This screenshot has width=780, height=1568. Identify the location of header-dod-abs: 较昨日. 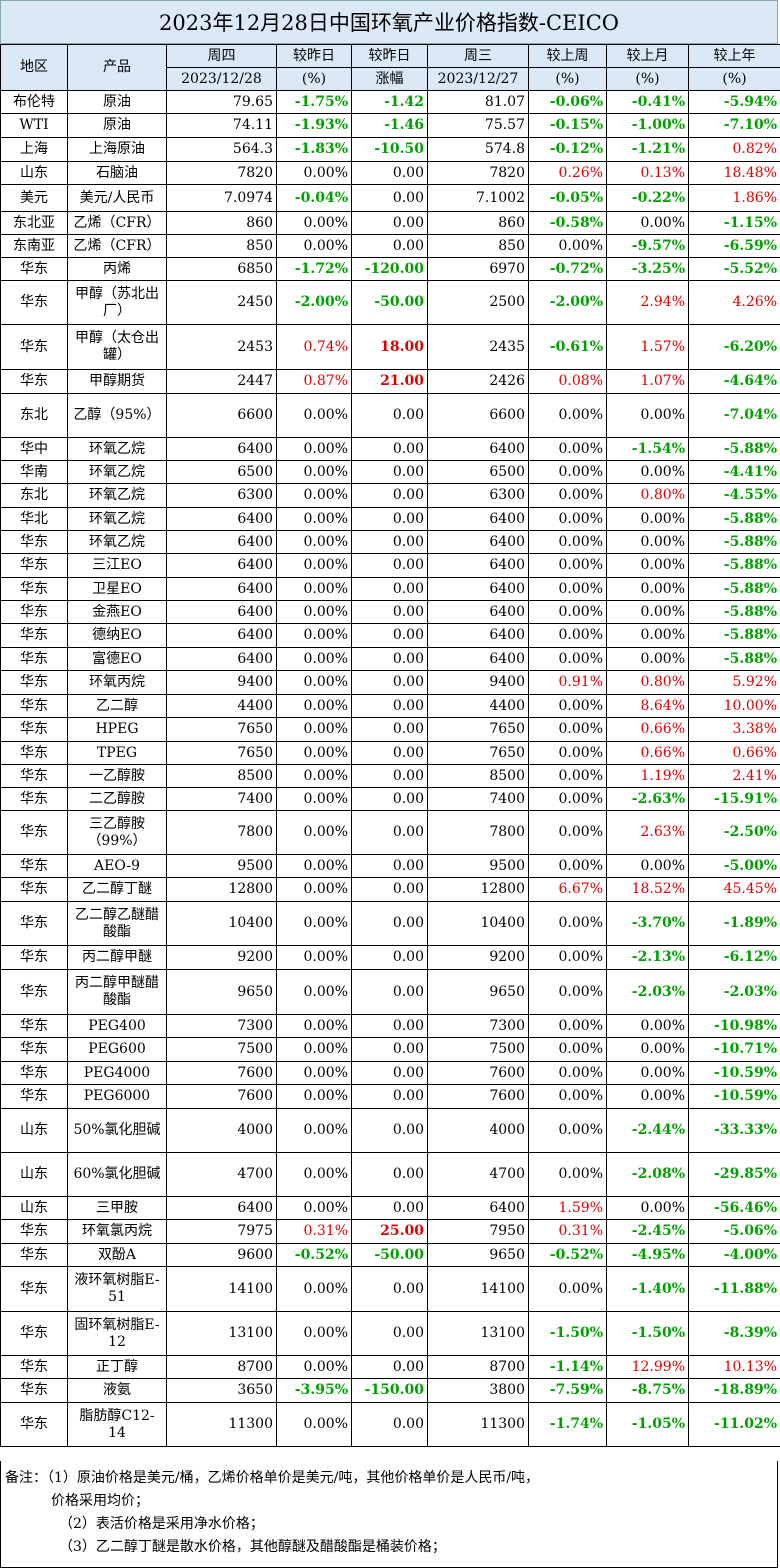
(389, 56).